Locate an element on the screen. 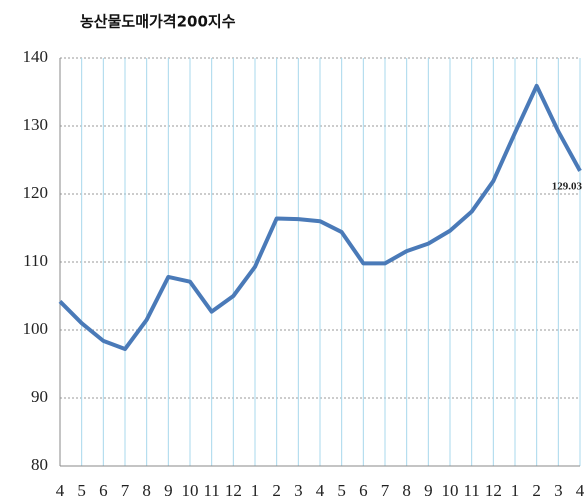  y-tick-label: 100 is located at coordinates (36, 328).